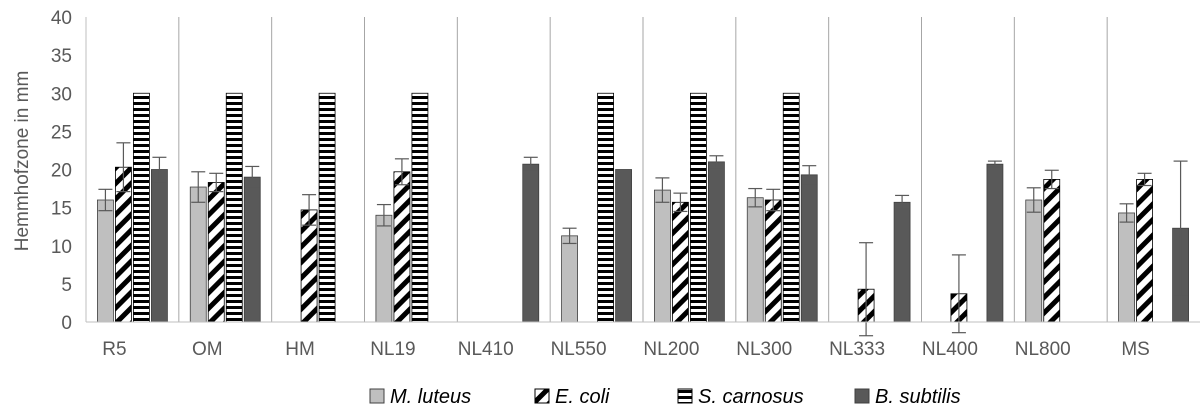 Image resolution: width=1200 pixels, height=412 pixels. I want to click on bar-m-luteus-nl800, so click(1034, 261).